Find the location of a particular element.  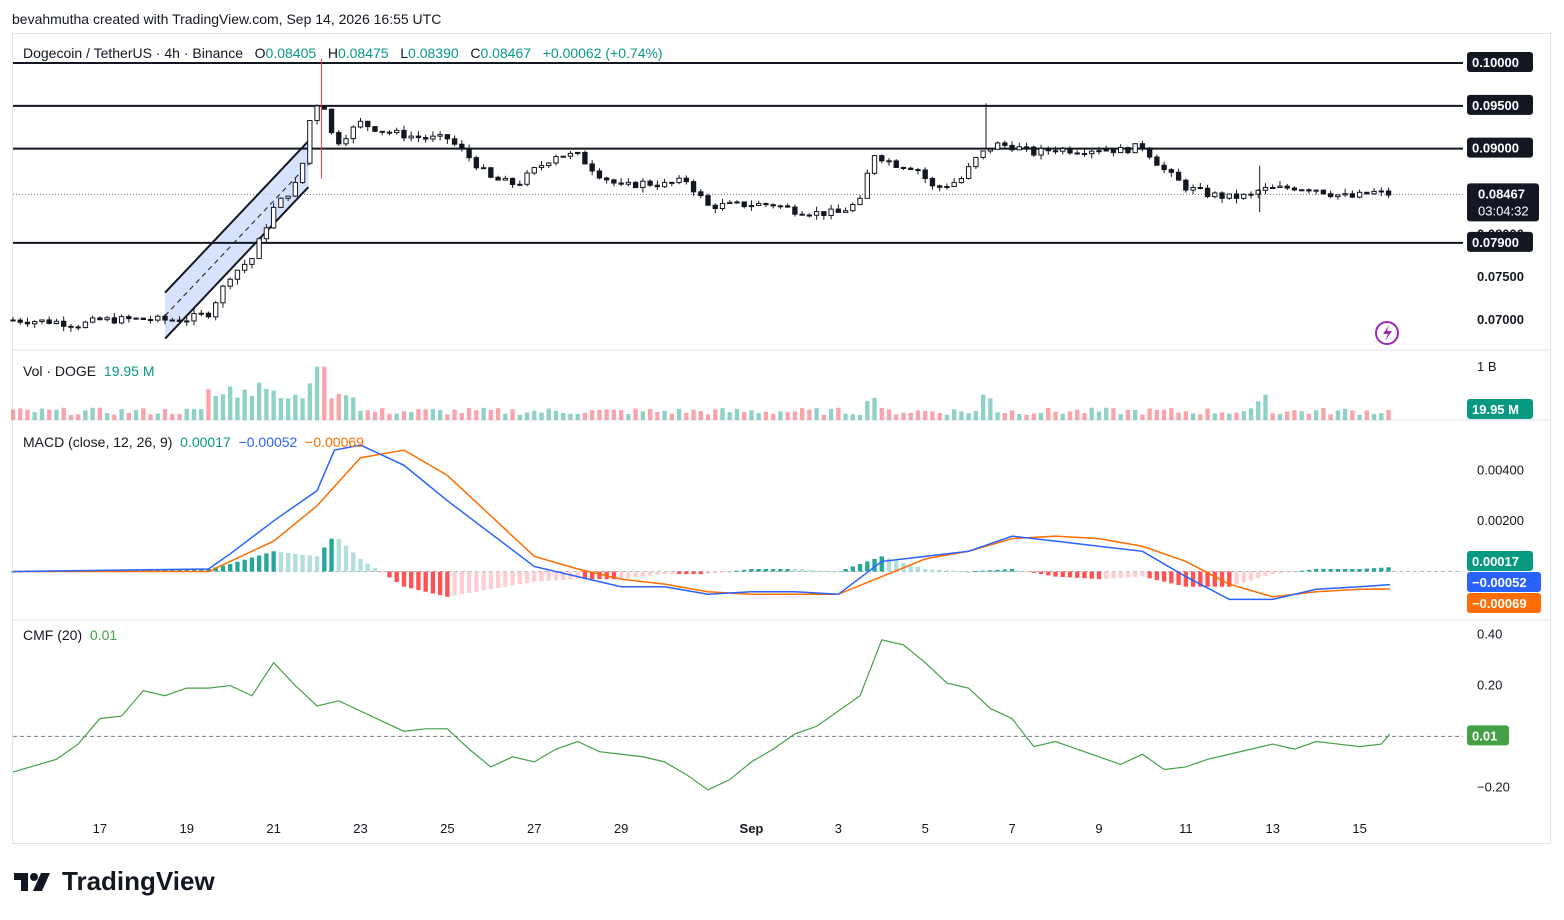

time-tick: 3 is located at coordinates (838, 828).